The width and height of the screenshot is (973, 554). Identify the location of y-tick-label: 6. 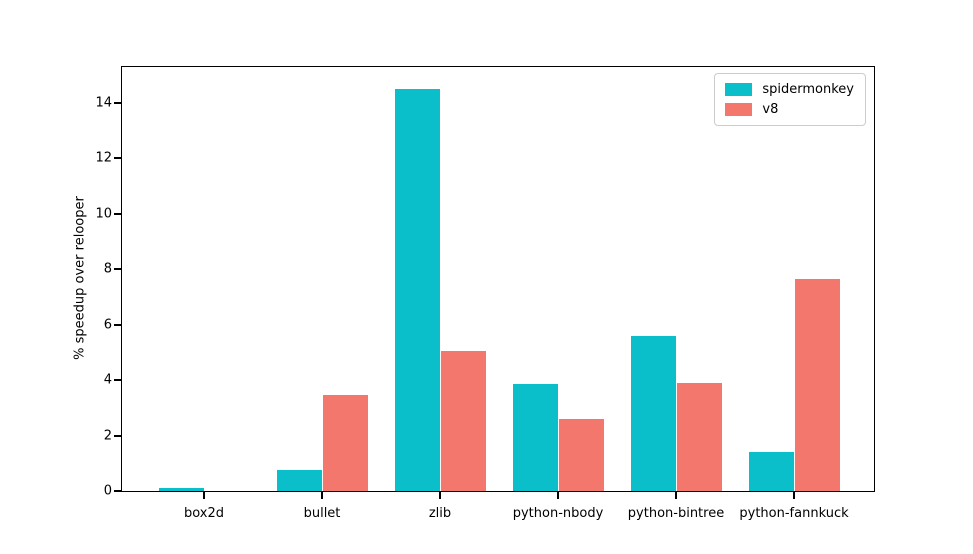
(107, 325).